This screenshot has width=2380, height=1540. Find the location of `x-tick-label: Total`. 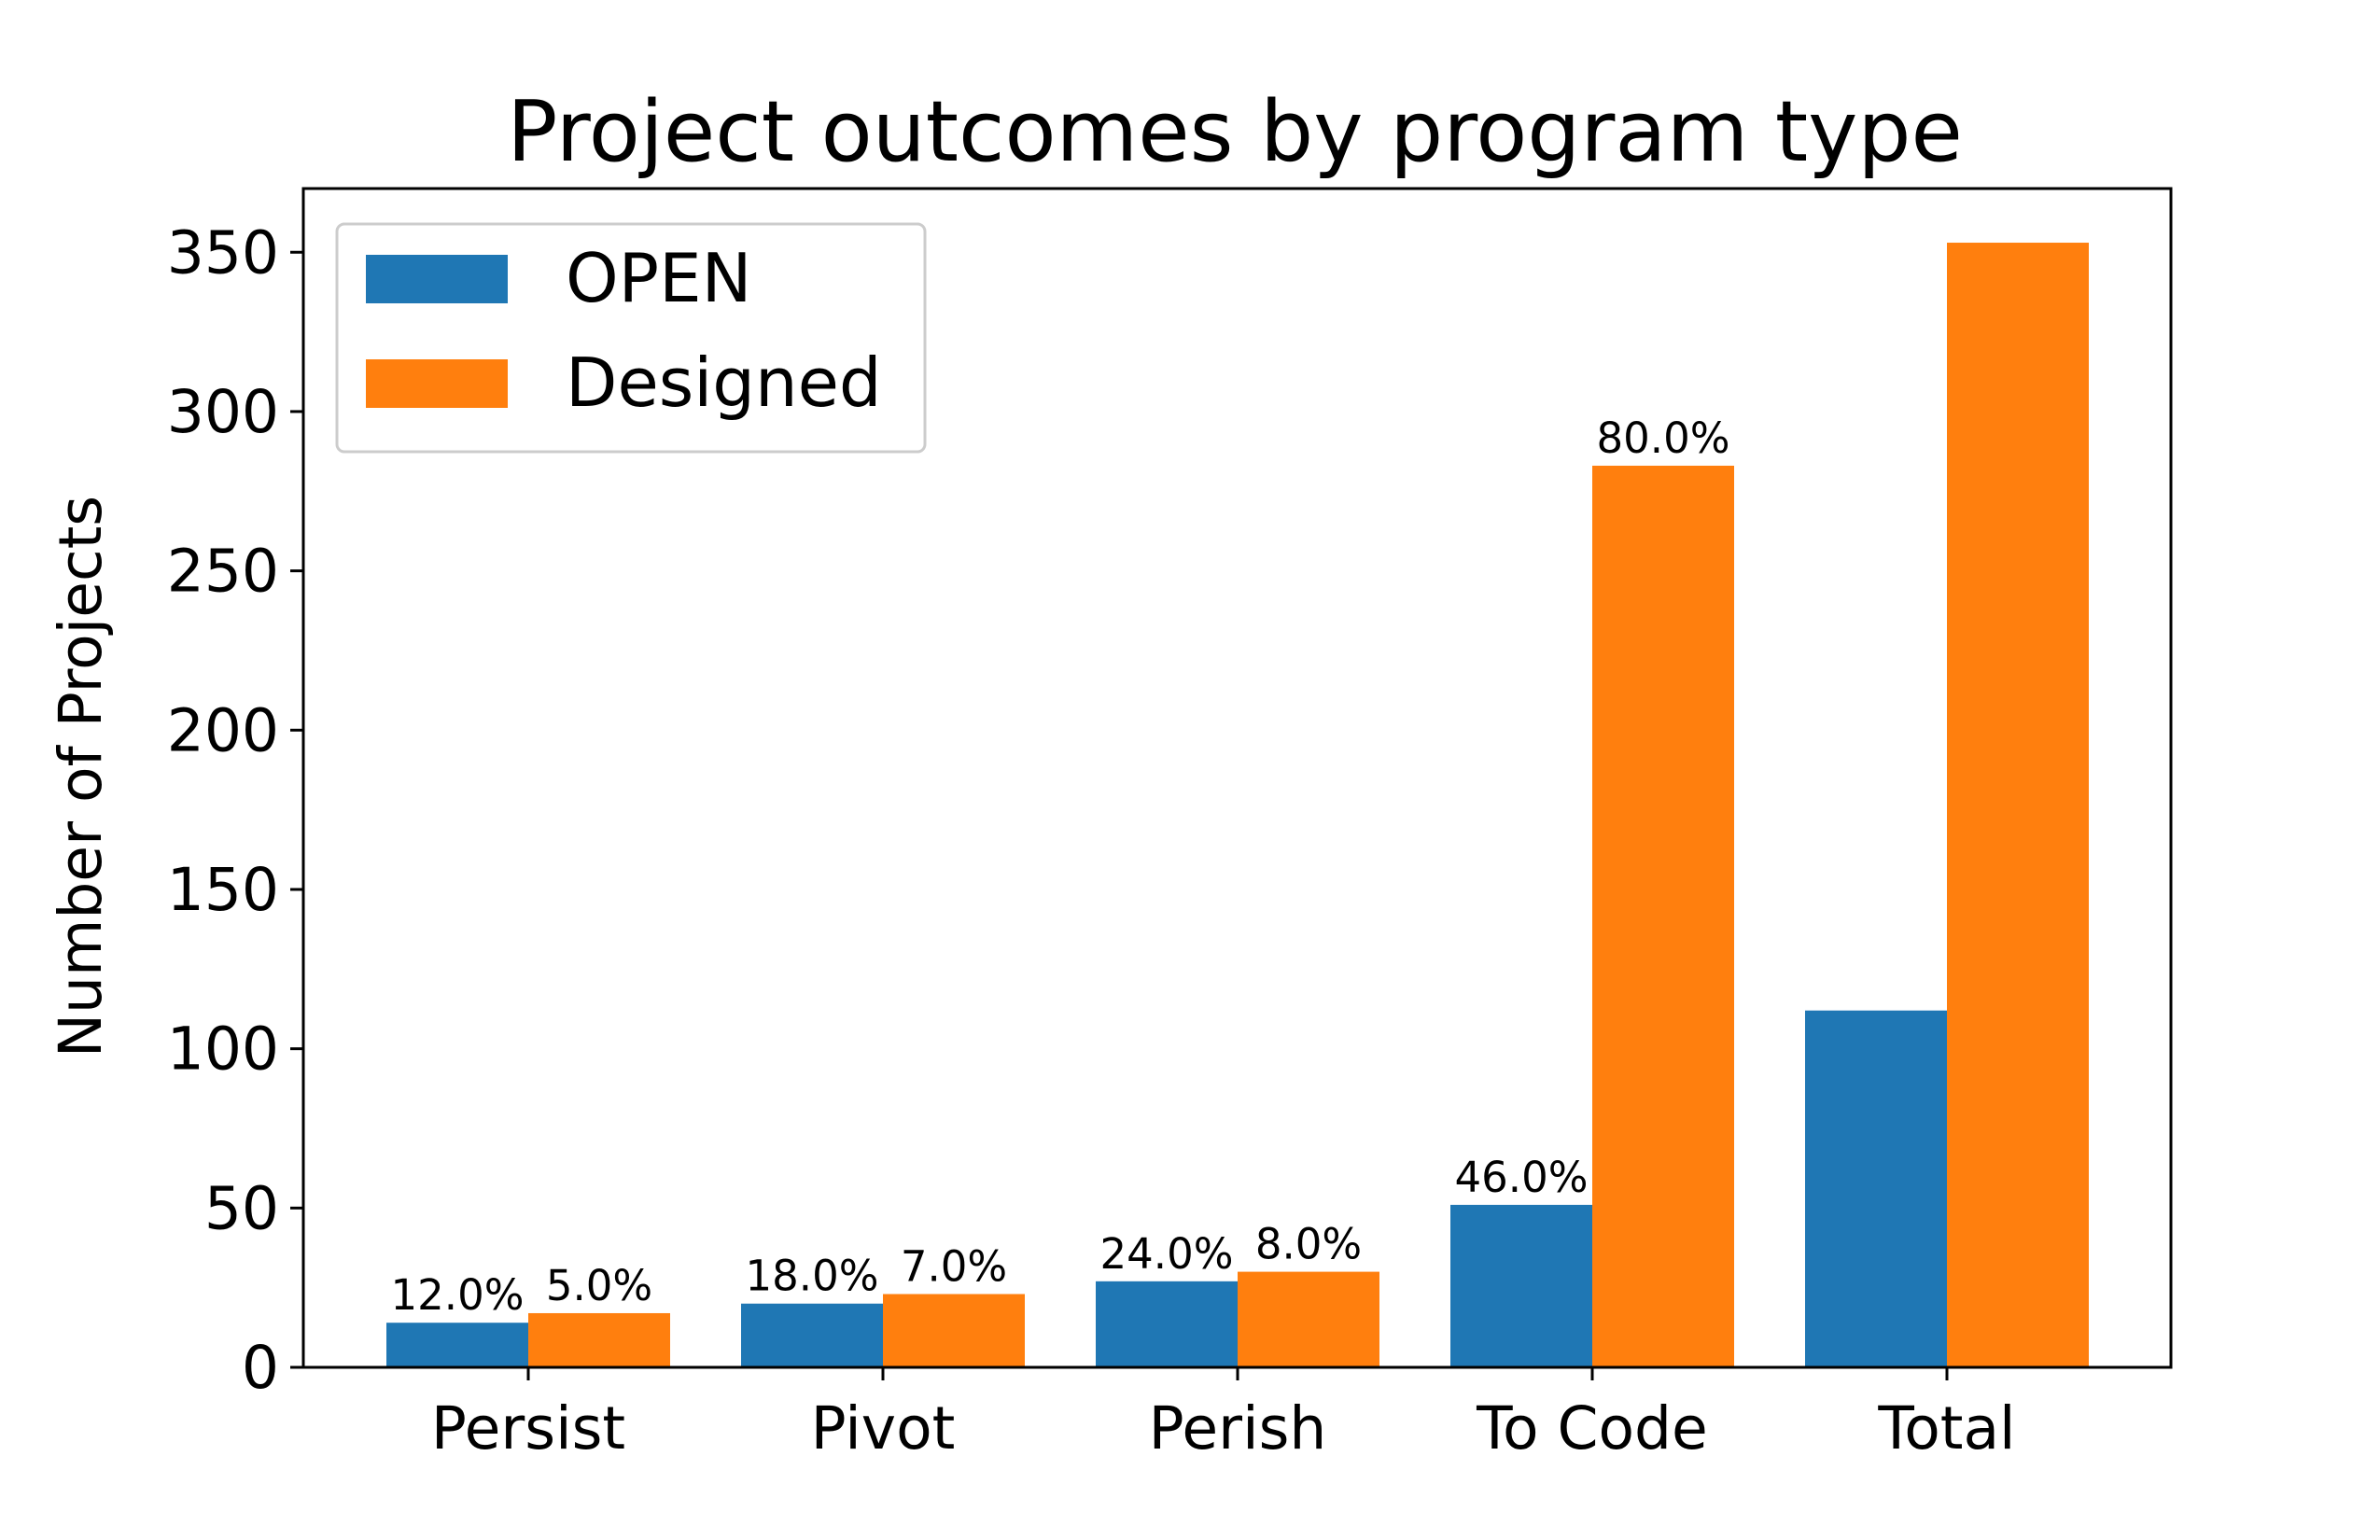

x-tick-label: Total is located at coordinates (1946, 1428).